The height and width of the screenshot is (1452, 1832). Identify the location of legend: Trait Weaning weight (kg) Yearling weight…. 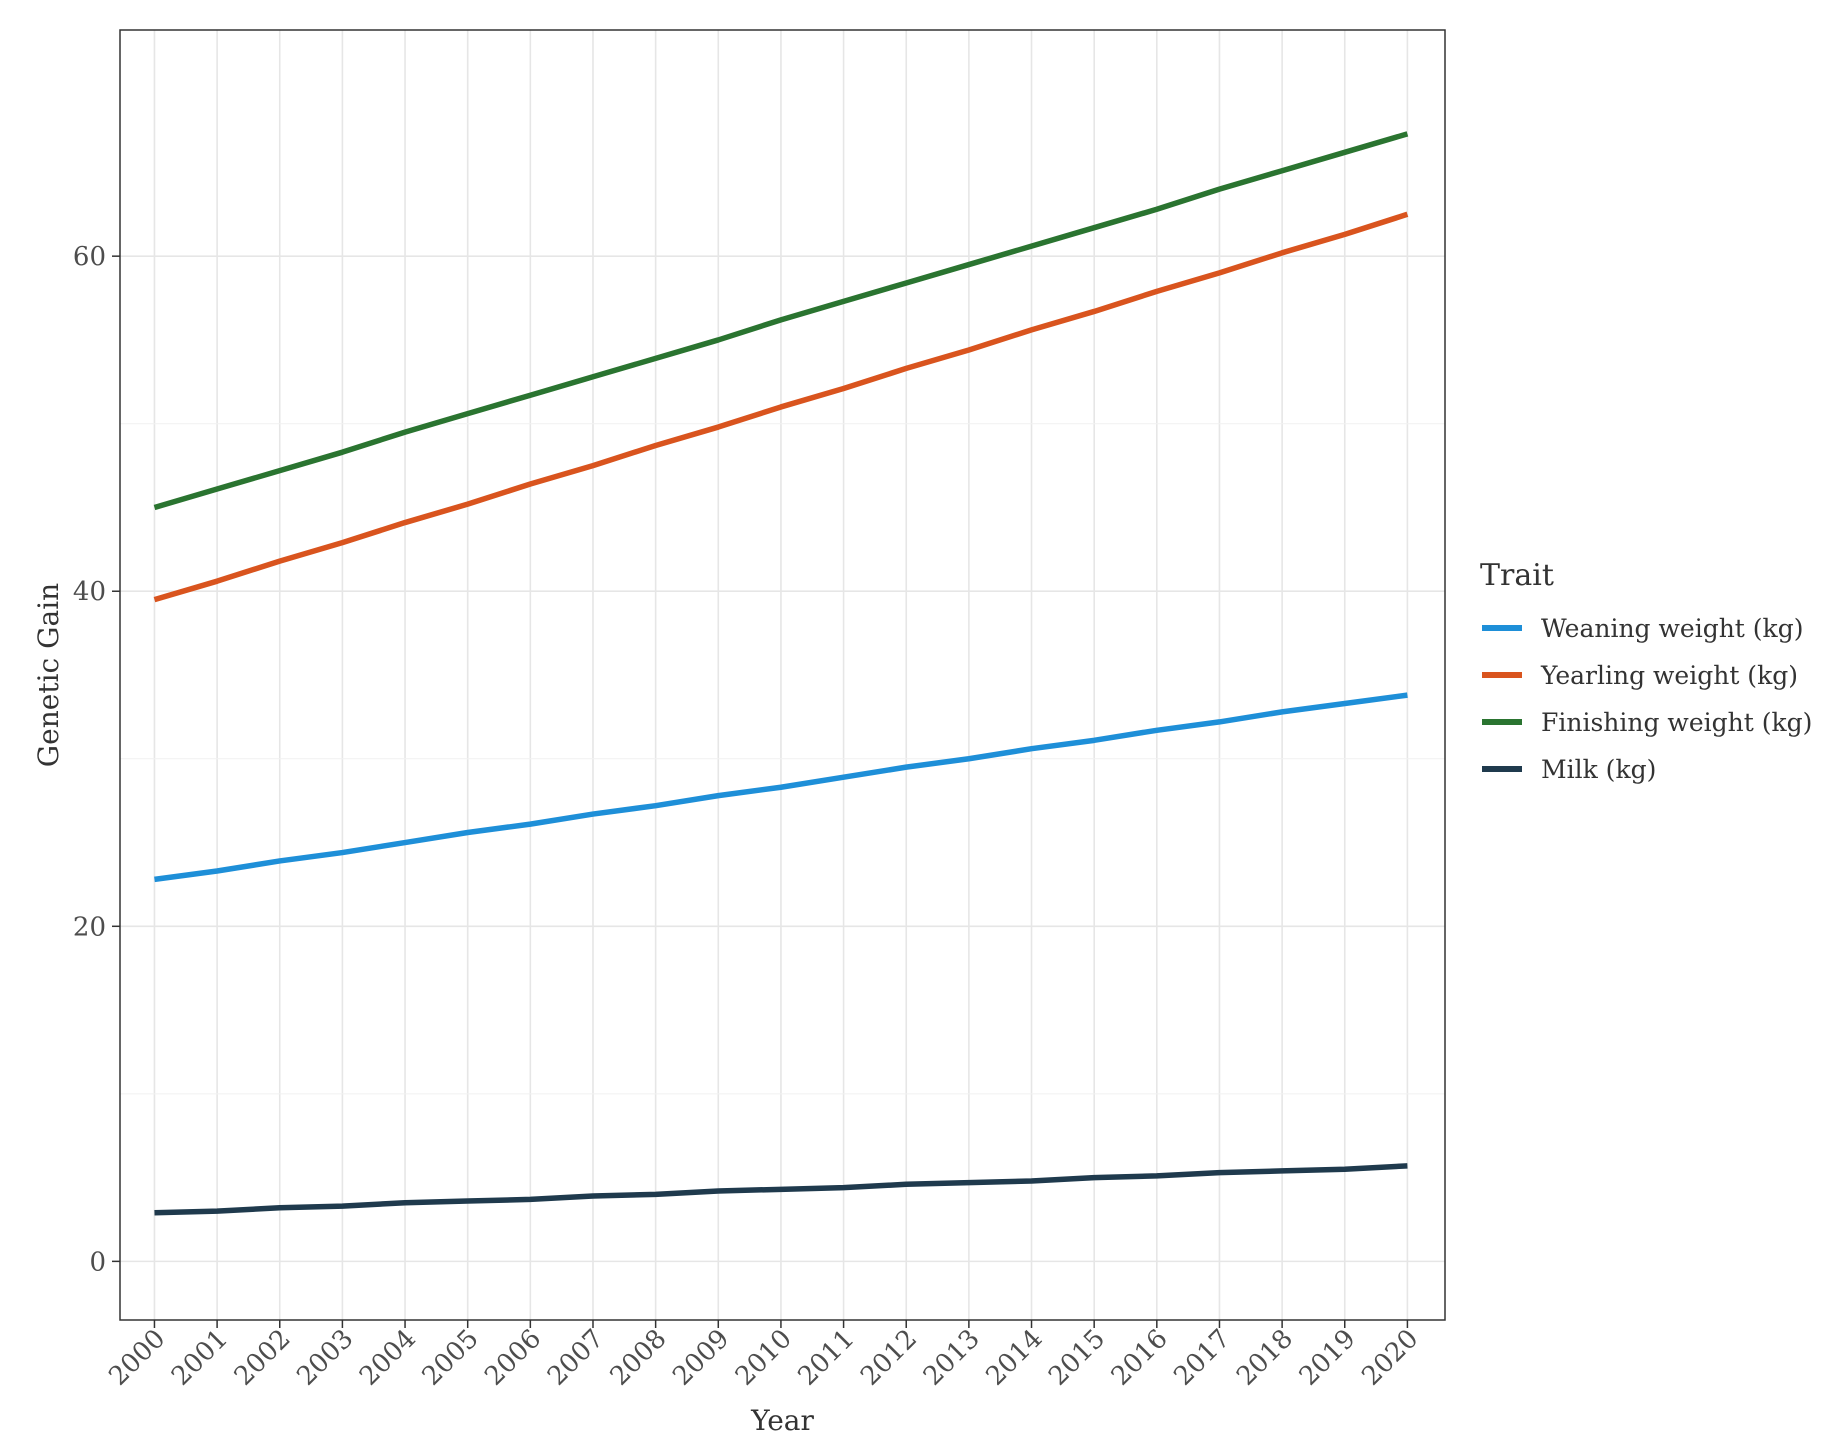
(1646, 671).